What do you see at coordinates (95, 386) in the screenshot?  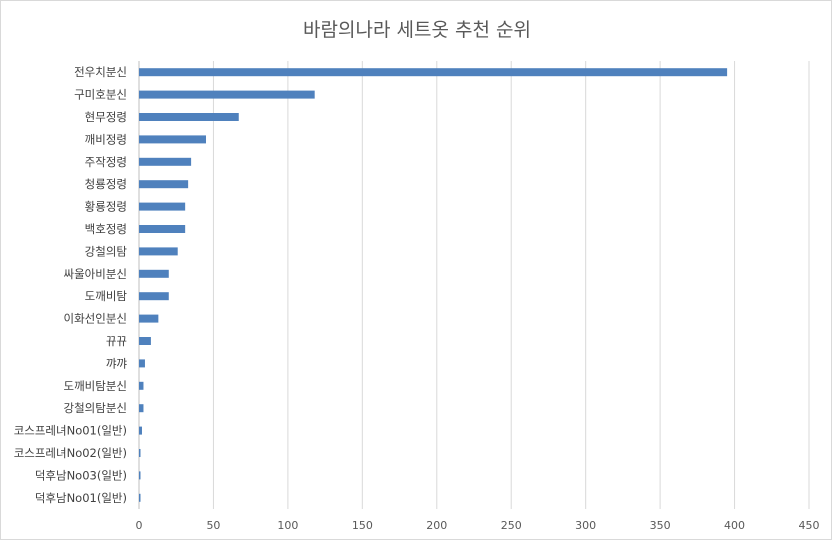 I see `category-label: 도깨비탐분신` at bounding box center [95, 386].